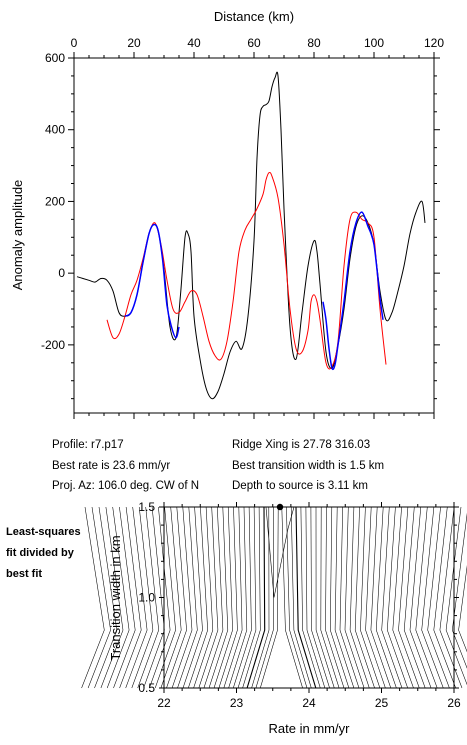  What do you see at coordinates (254, 43) in the screenshot?
I see `x-tick-label: 60` at bounding box center [254, 43].